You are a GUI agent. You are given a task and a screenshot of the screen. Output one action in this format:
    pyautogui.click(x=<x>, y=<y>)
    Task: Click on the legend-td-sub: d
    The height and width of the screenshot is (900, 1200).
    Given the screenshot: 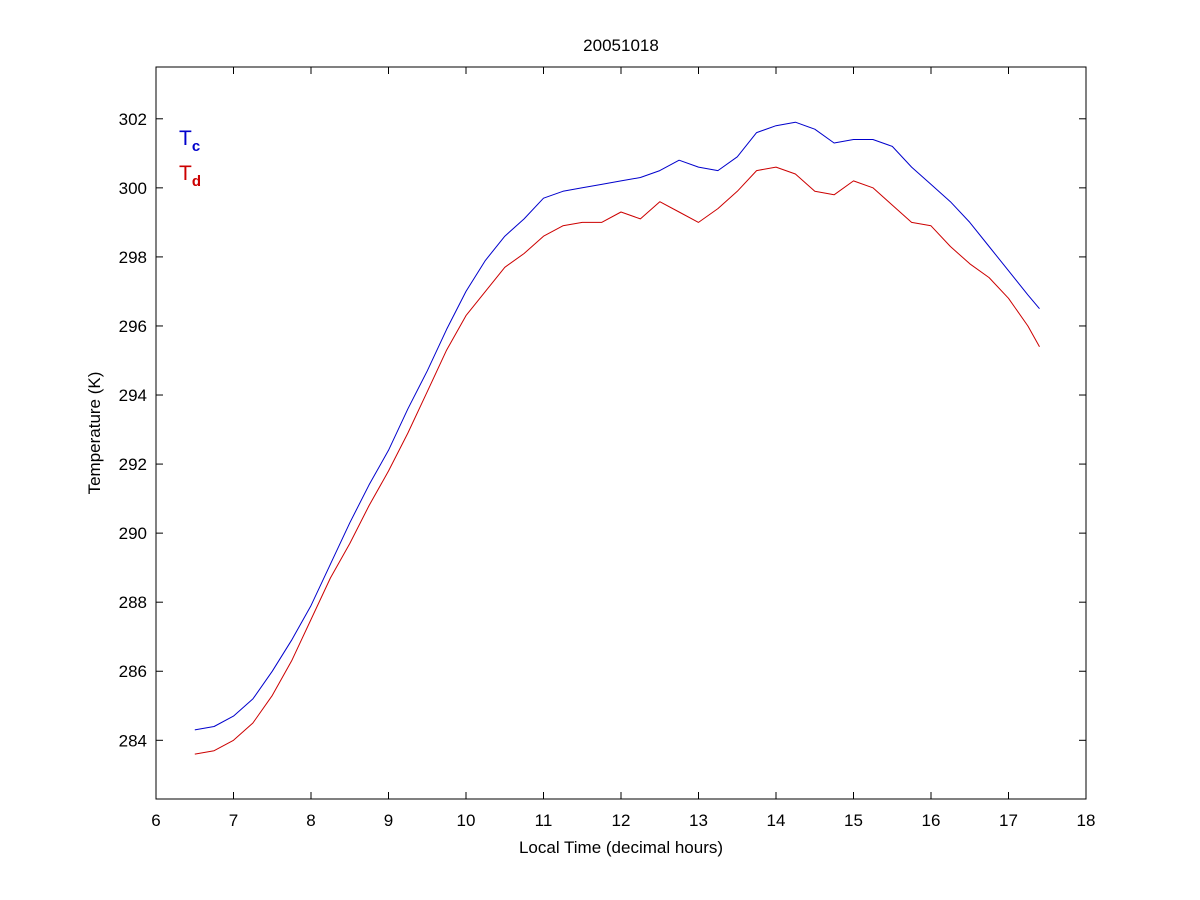 What is the action you would take?
    pyautogui.click(x=196, y=181)
    